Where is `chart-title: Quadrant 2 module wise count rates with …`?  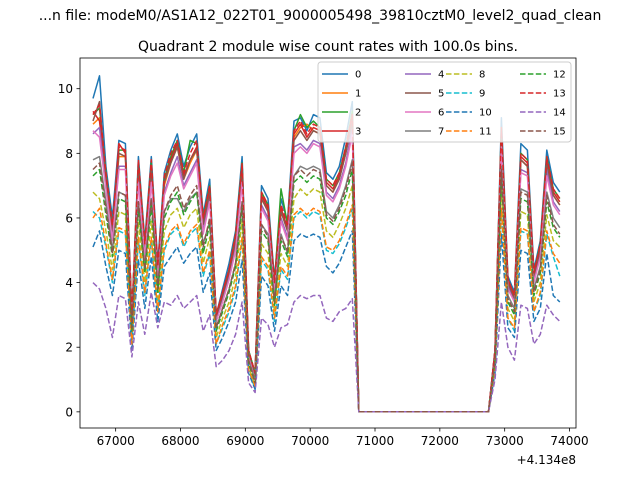 chart-title: Quadrant 2 module wise count rates with … is located at coordinates (328, 47).